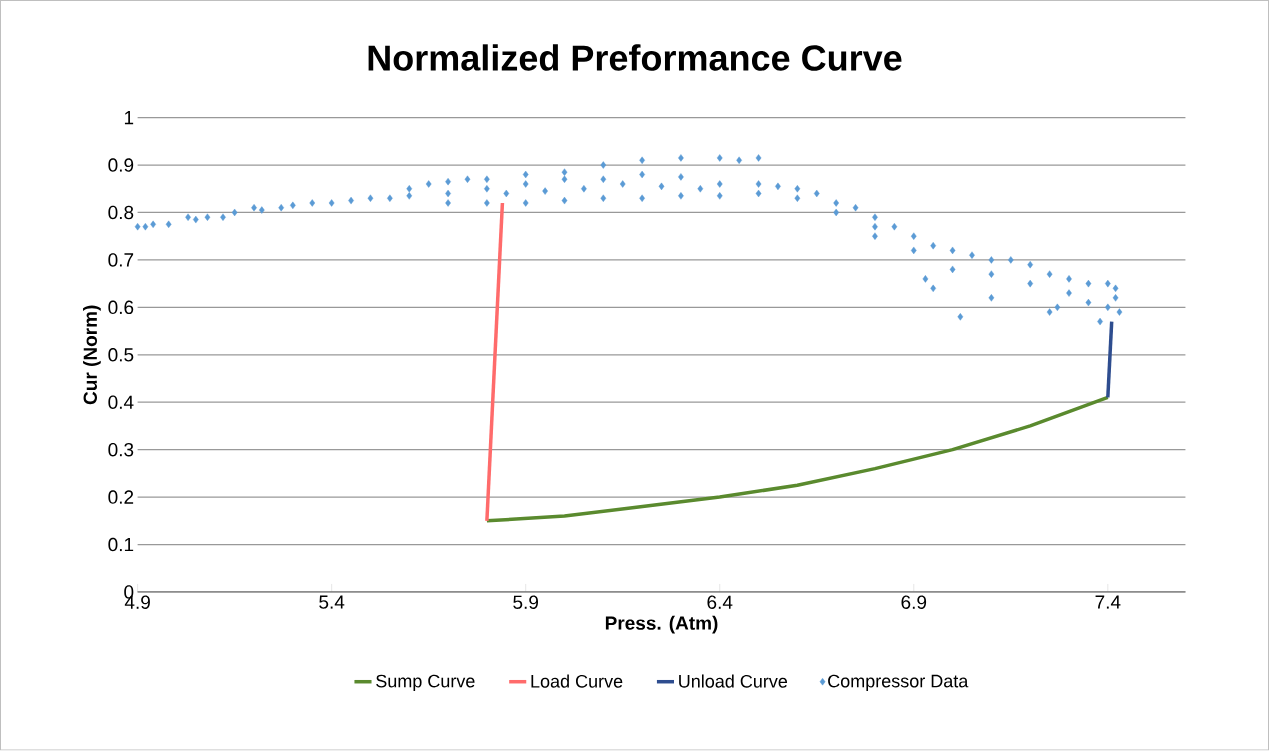 The image size is (1269, 751). I want to click on y-tick-label: 0.2, so click(121, 497).